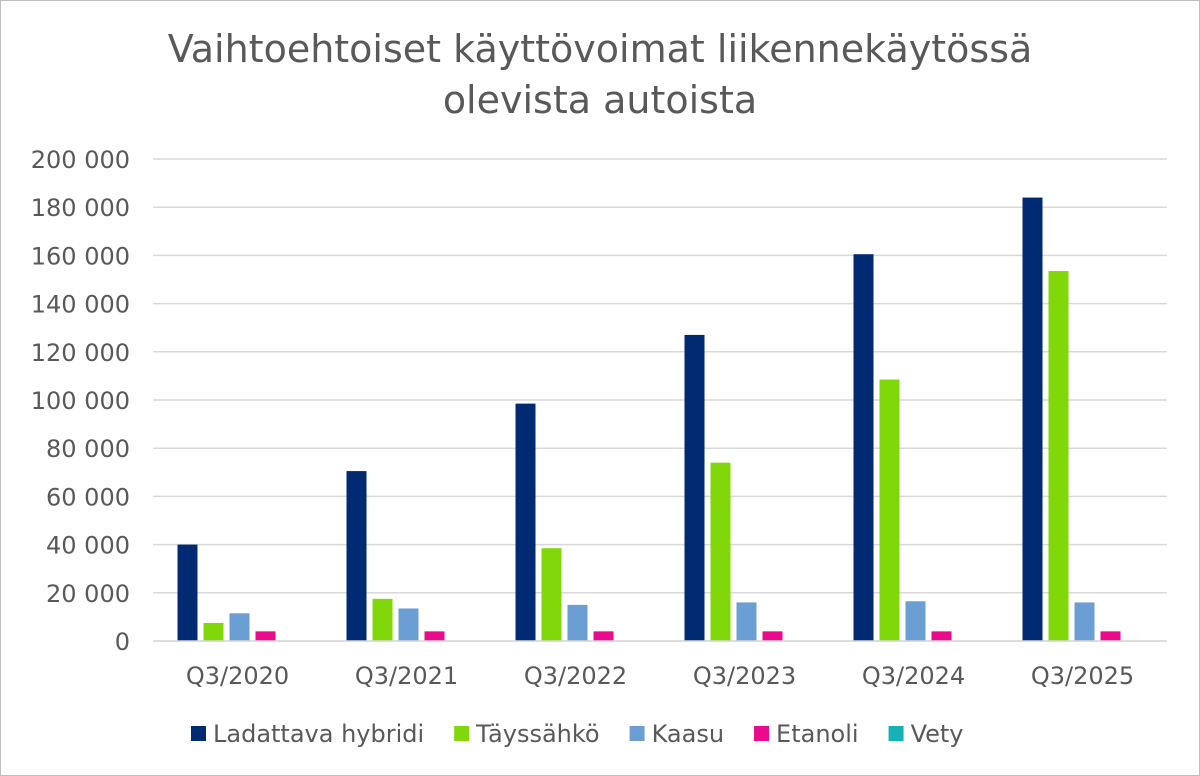 The image size is (1200, 776). I want to click on y-tick-label: 100 000, so click(80, 401).